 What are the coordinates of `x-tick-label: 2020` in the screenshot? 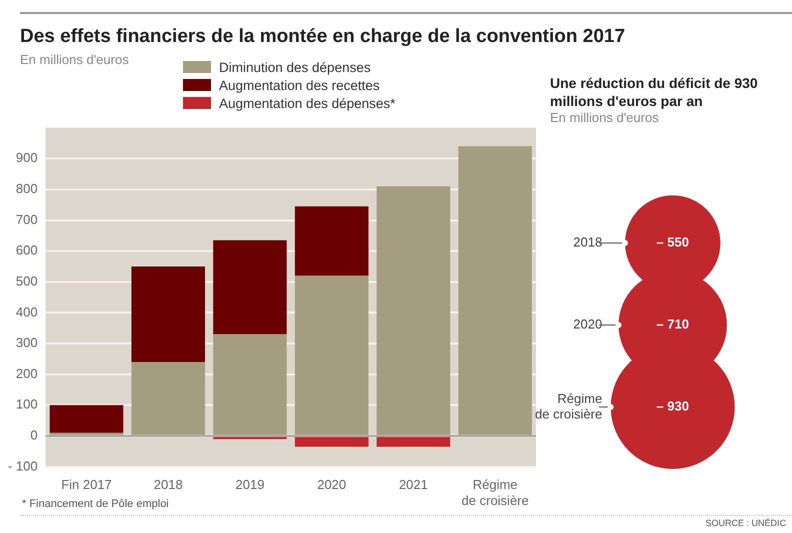 It's located at (331, 484).